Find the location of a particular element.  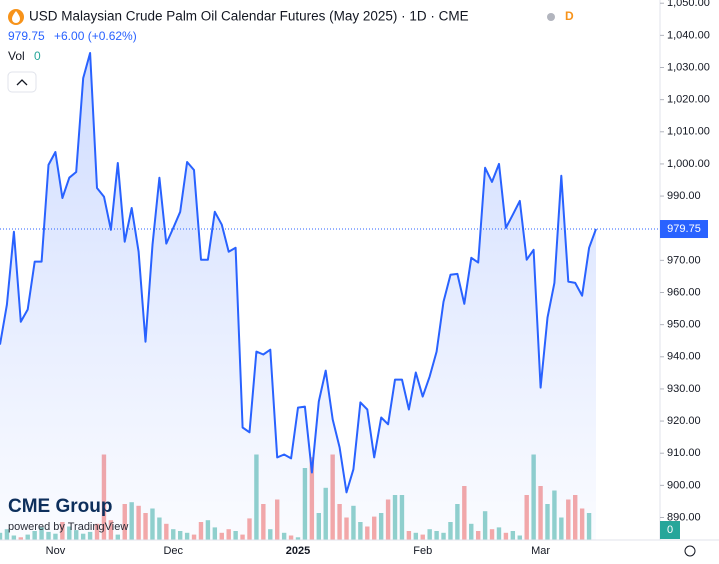

collapse-button is located at coordinates (22, 82).